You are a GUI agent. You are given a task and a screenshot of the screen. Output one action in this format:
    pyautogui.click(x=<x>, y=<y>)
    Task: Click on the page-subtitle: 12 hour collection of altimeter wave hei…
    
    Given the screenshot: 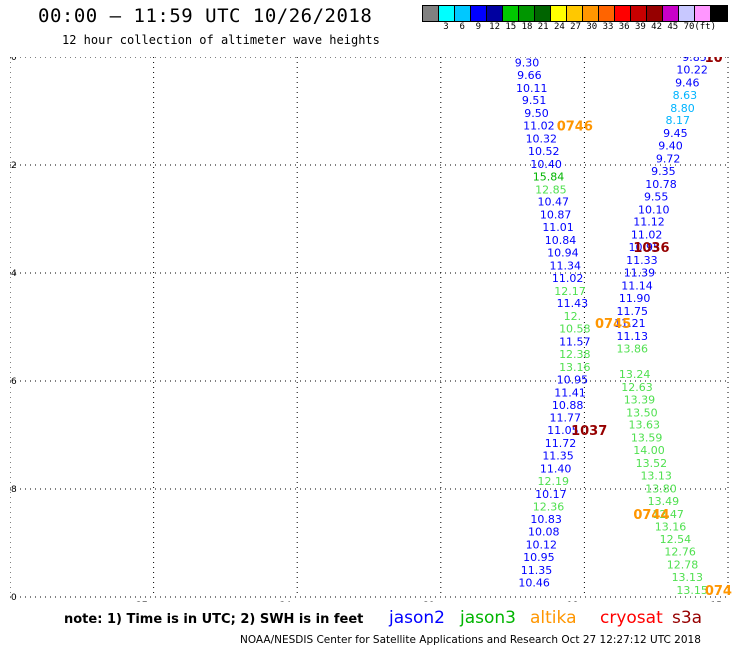 What is the action you would take?
    pyautogui.click(x=221, y=40)
    